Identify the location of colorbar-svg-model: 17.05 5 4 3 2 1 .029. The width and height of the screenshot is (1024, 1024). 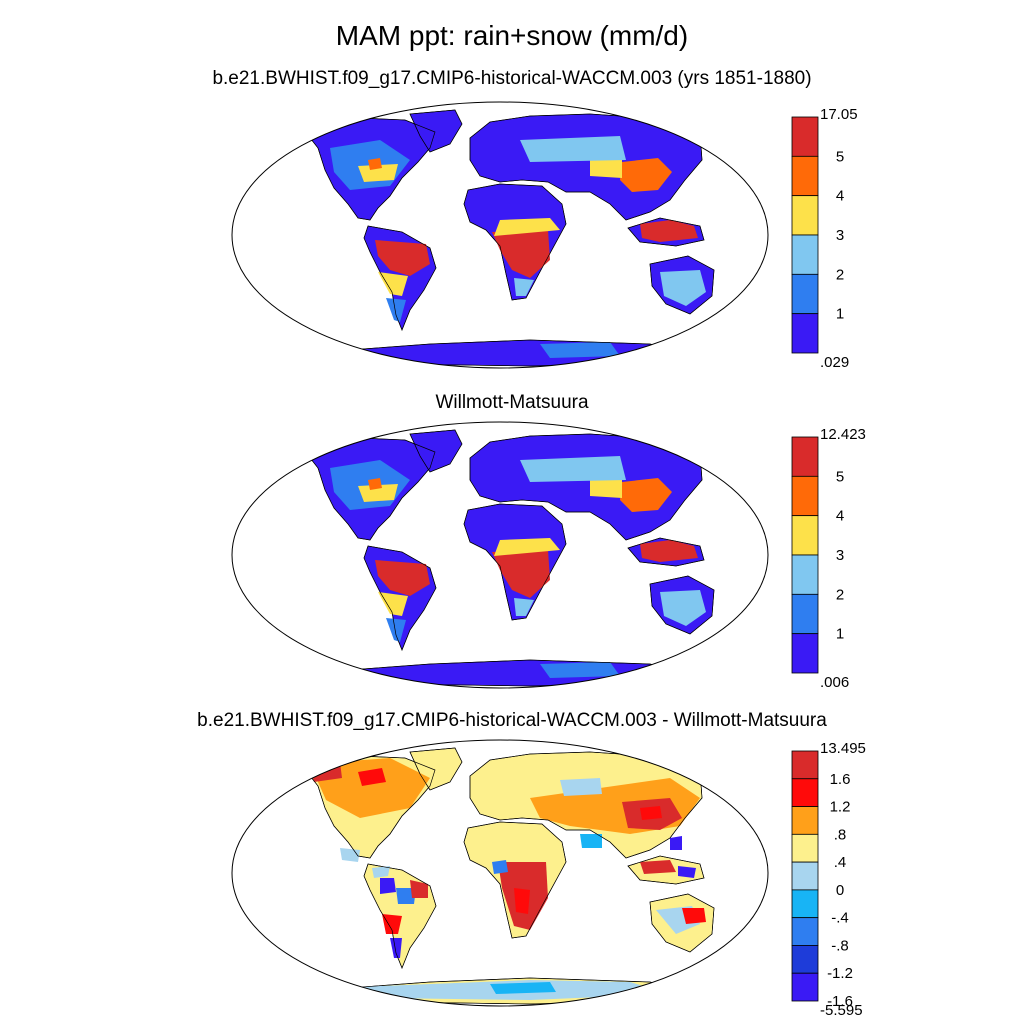
(824, 238).